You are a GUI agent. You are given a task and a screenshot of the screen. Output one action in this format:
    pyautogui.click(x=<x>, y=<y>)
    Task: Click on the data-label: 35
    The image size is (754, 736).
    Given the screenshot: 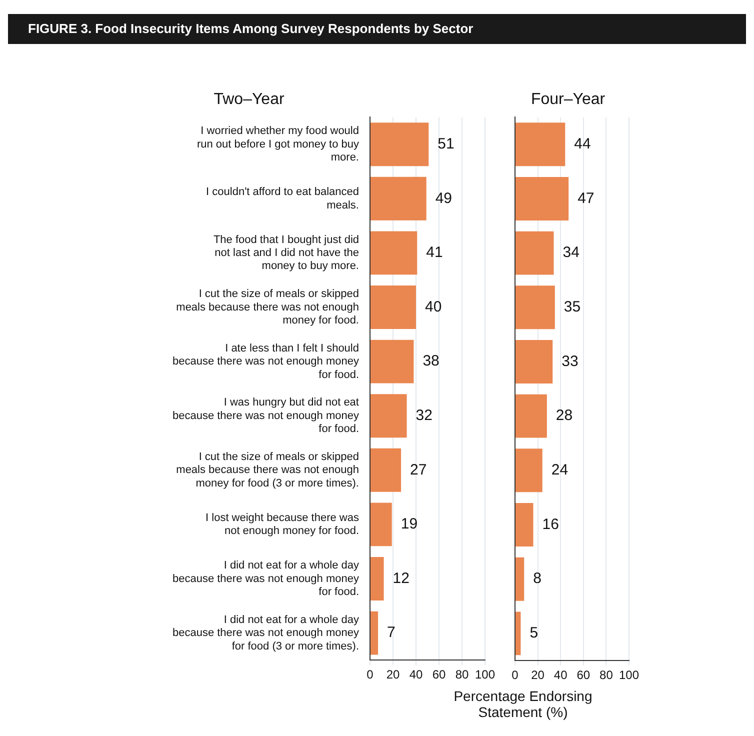 What is the action you would take?
    pyautogui.click(x=572, y=307)
    